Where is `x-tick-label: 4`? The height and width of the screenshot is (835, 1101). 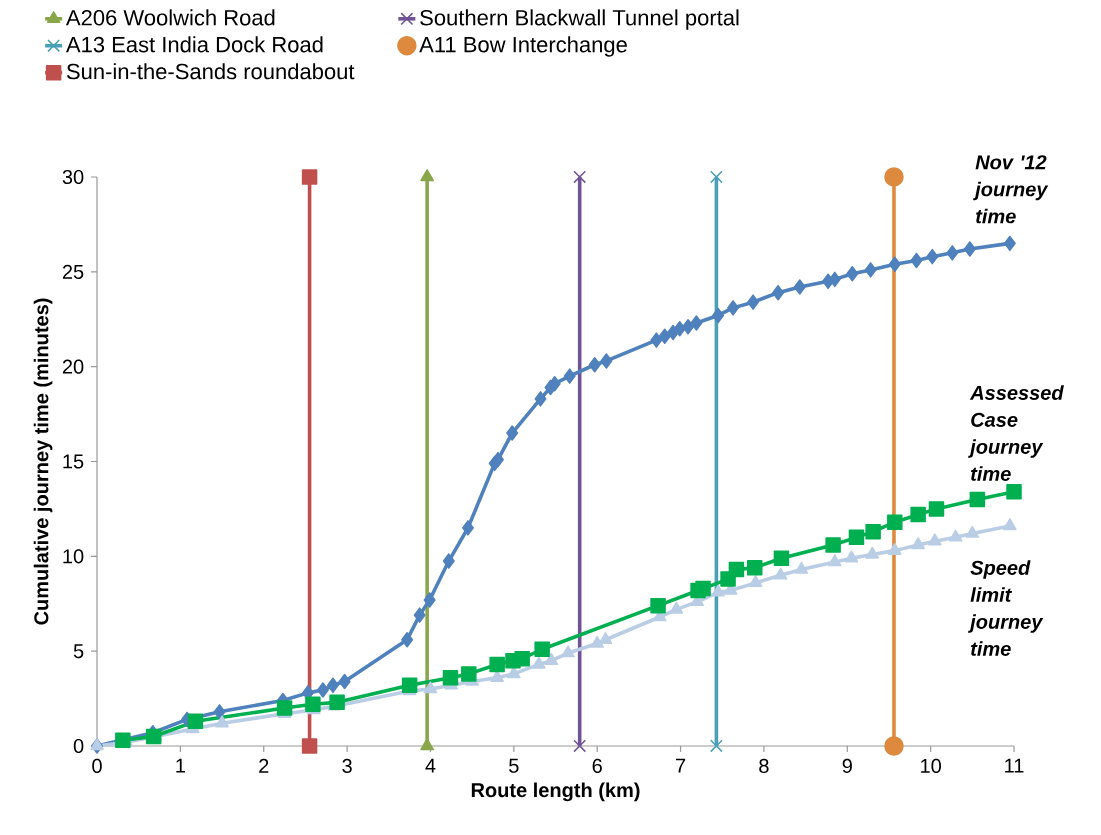
x-tick-label: 4 is located at coordinates (430, 765).